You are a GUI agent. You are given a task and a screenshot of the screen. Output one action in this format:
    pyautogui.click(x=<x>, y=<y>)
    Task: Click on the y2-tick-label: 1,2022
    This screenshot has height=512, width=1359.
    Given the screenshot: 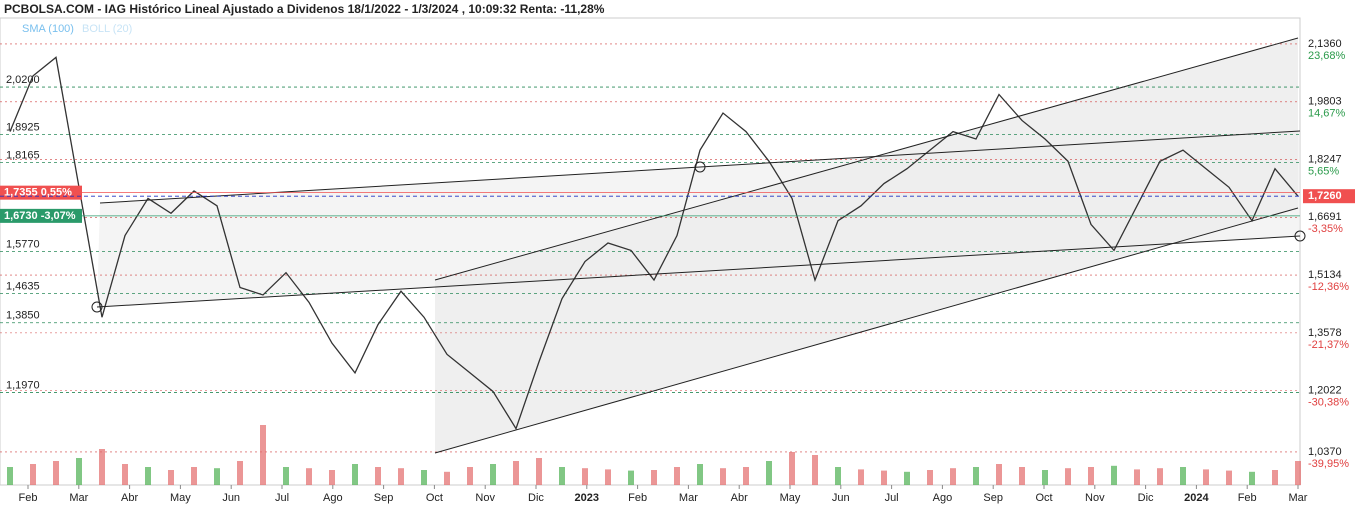 What is the action you would take?
    pyautogui.click(x=1325, y=391)
    